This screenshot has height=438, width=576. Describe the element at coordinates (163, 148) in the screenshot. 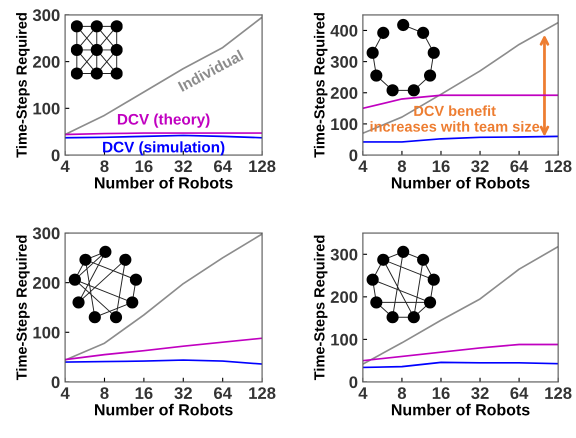

I see `series-label: DCV (simulation)` at that location.